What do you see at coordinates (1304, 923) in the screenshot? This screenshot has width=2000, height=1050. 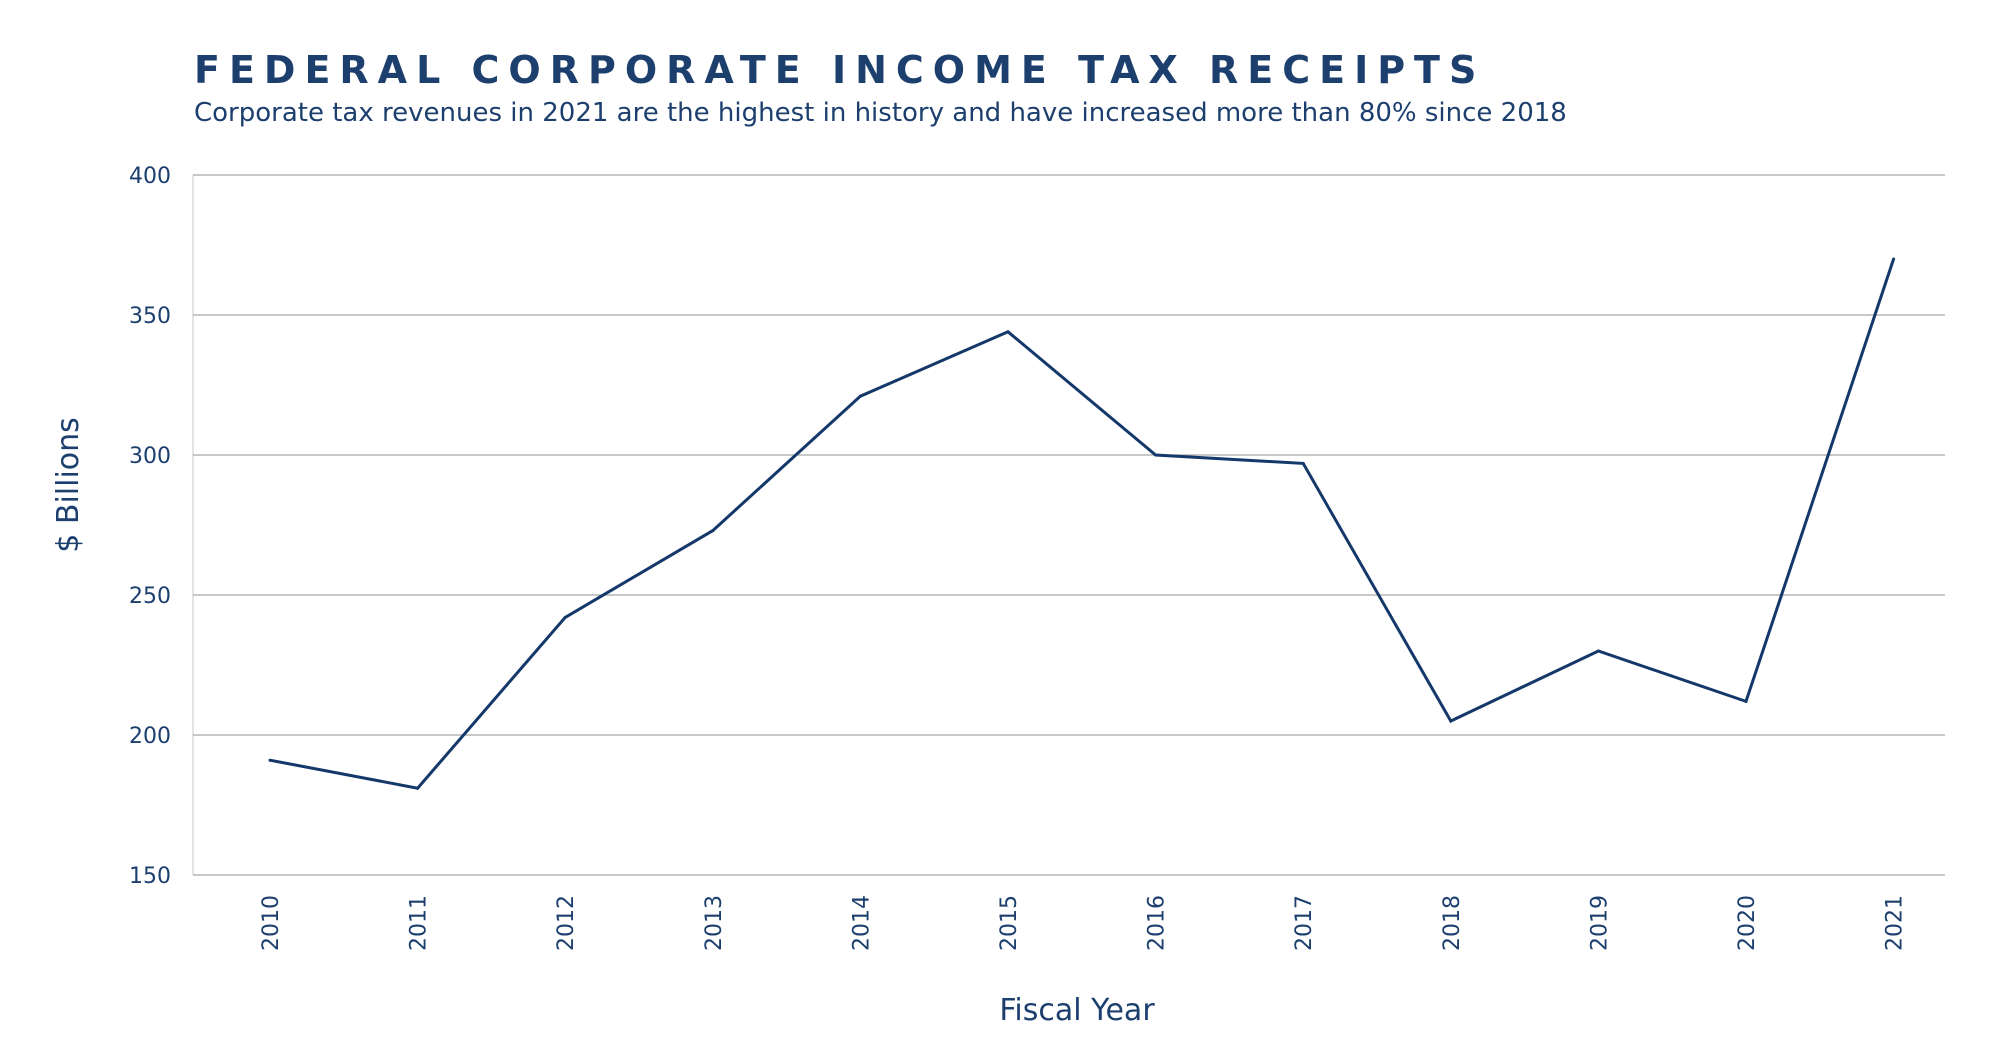 I see `x-tick-label: 2017` at bounding box center [1304, 923].